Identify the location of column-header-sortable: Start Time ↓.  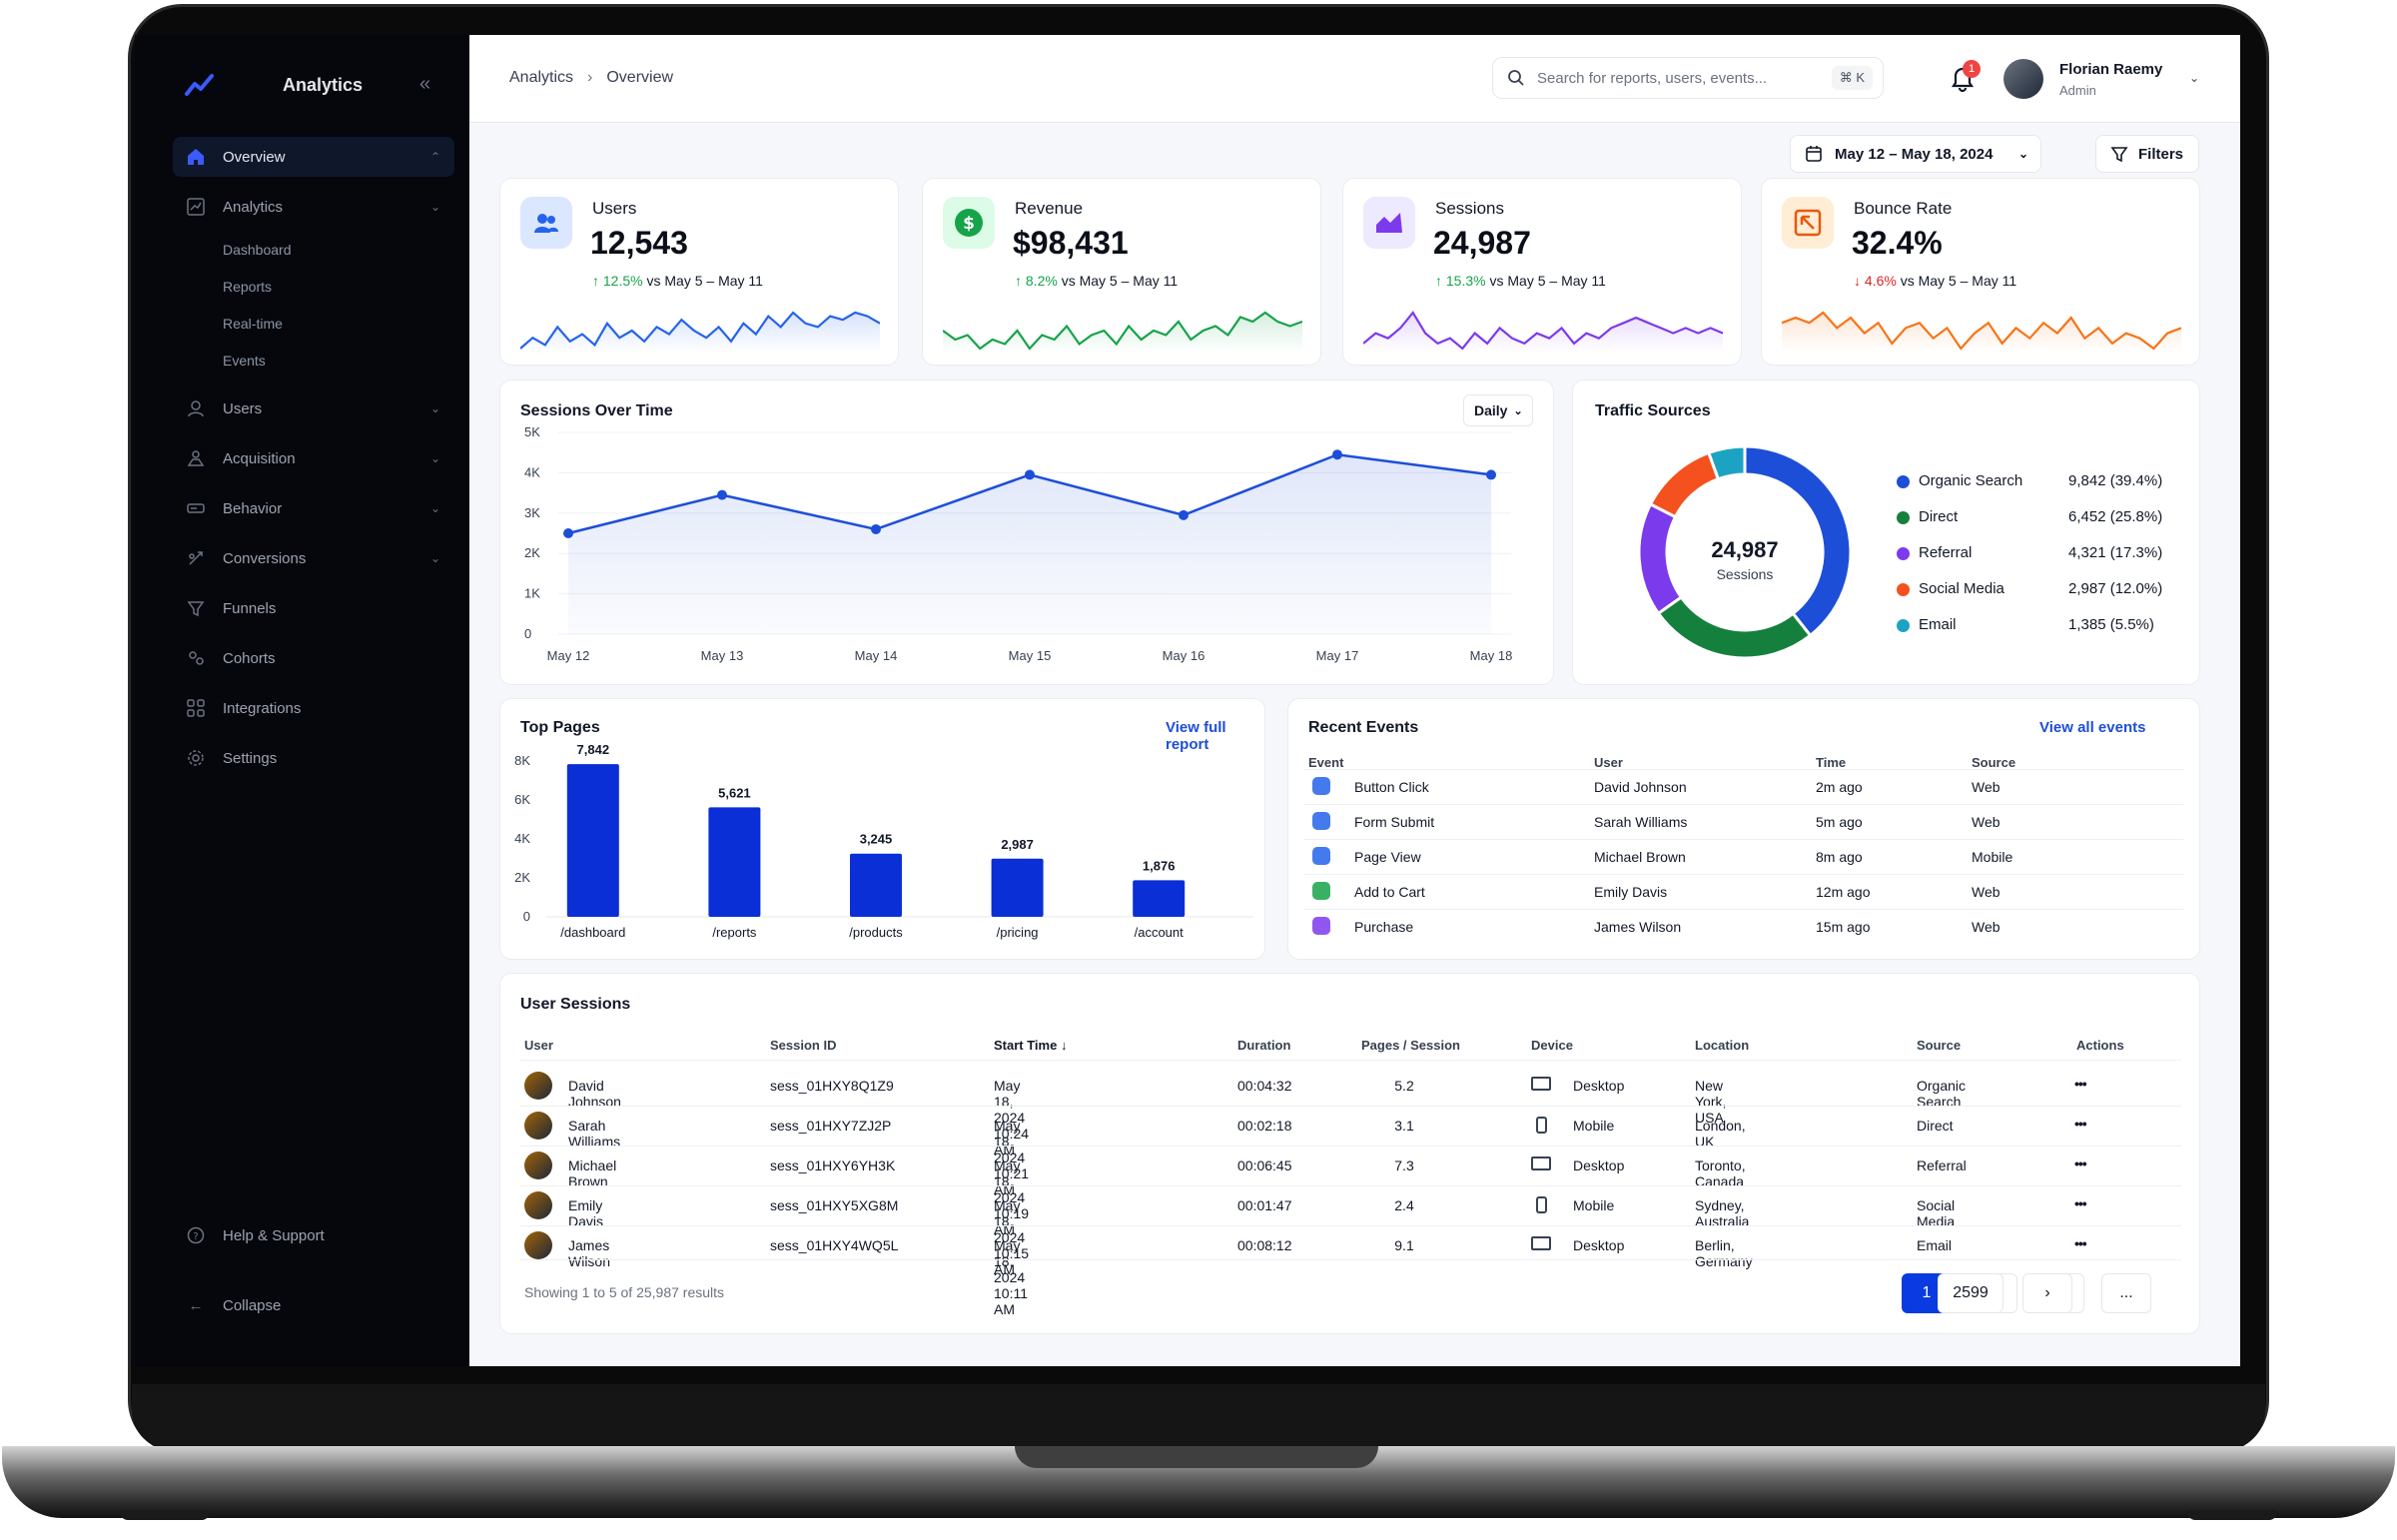
(1030, 1045).